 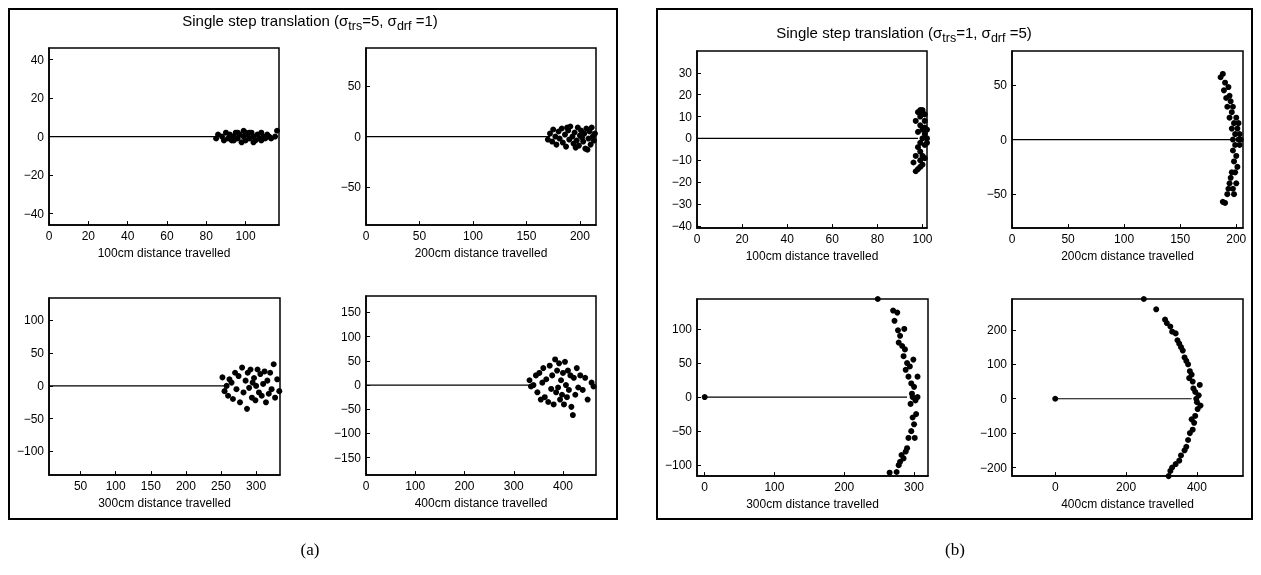 What do you see at coordinates (997, 329) in the screenshot?
I see `y-tick-label: 200` at bounding box center [997, 329].